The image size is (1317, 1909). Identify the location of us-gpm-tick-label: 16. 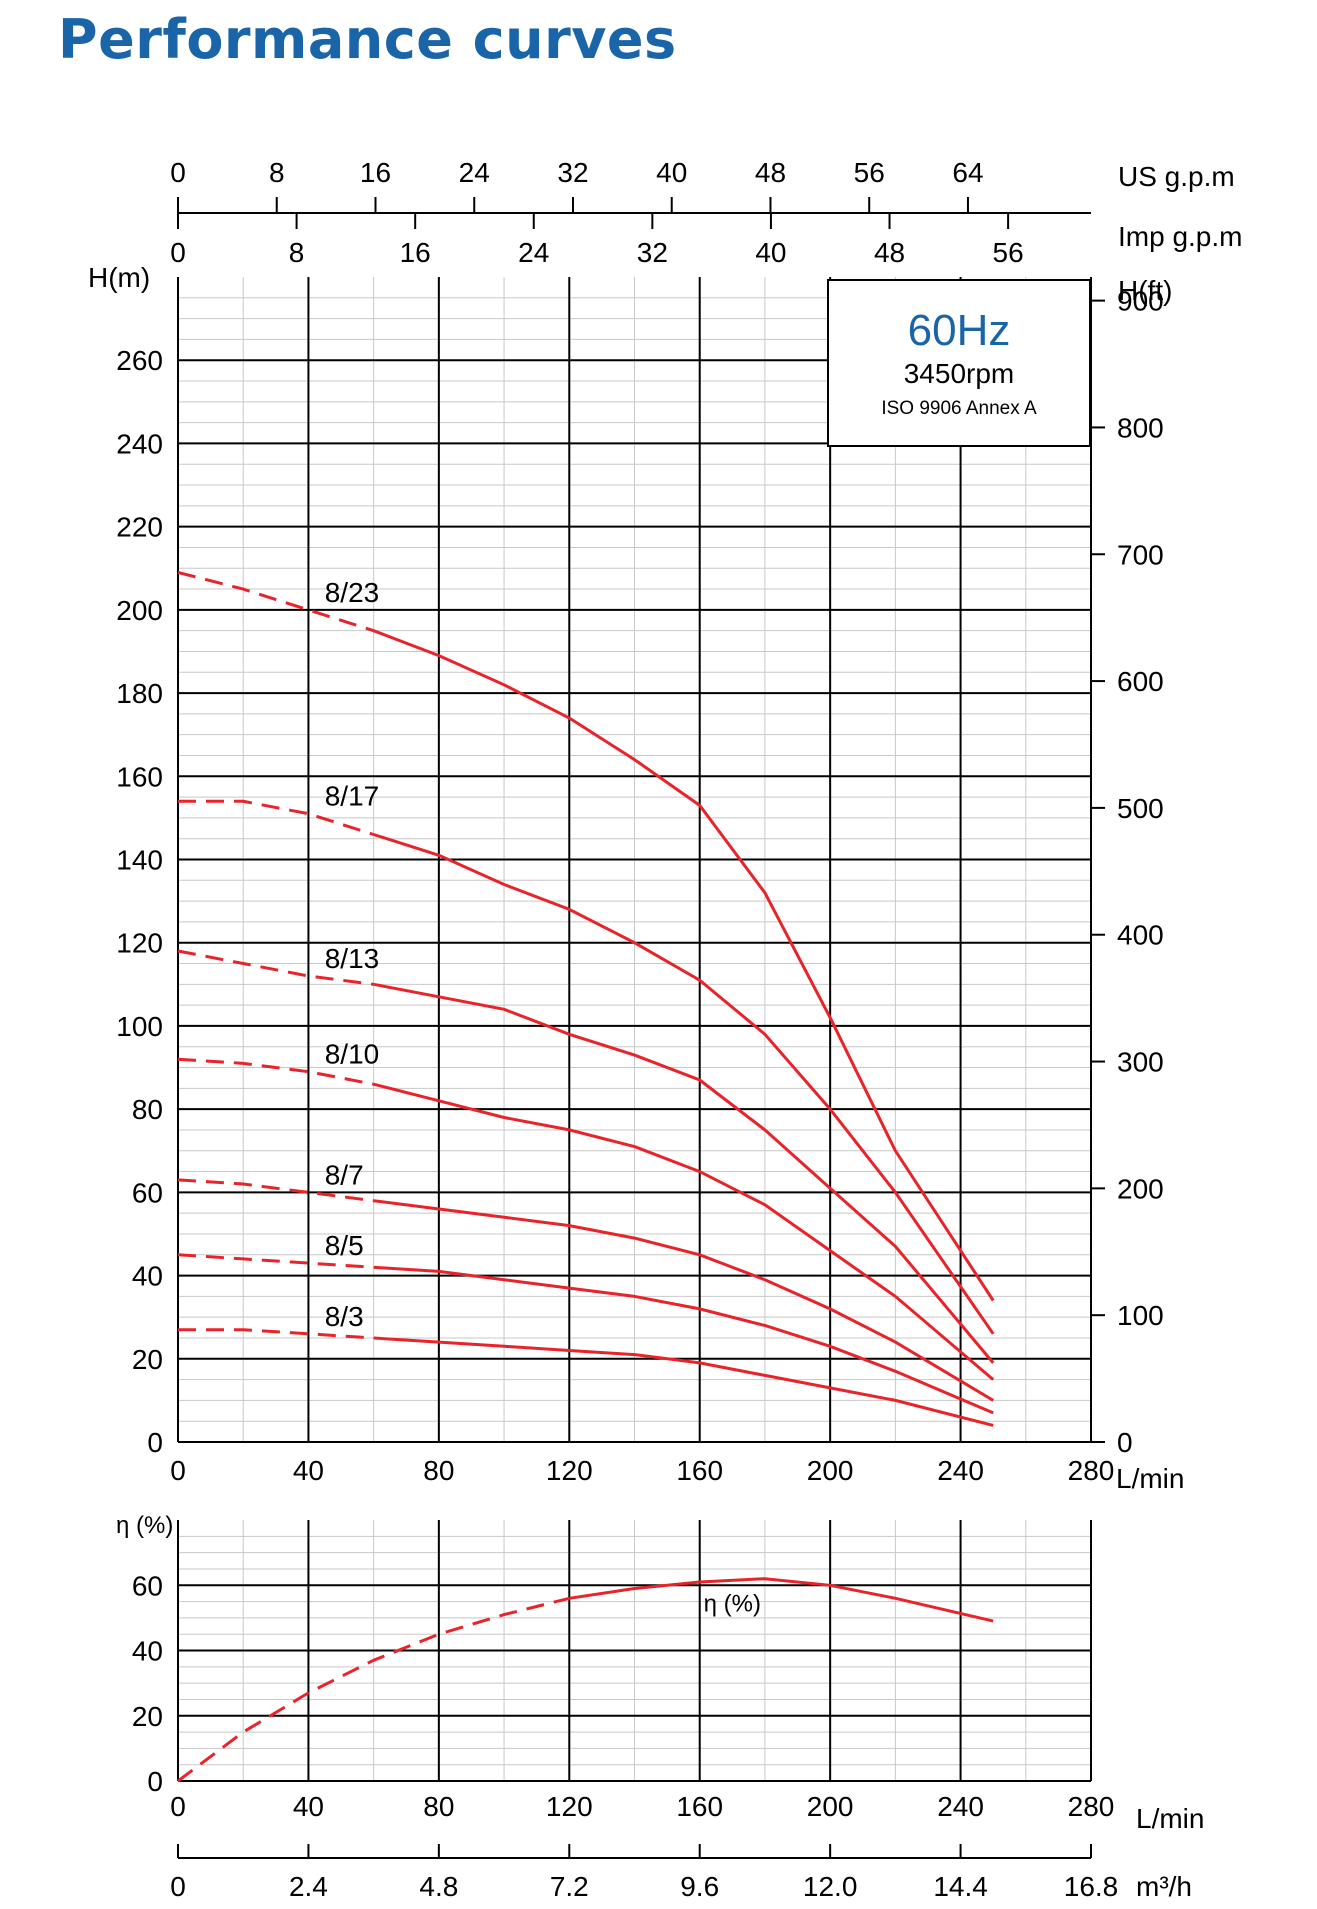
(375, 172).